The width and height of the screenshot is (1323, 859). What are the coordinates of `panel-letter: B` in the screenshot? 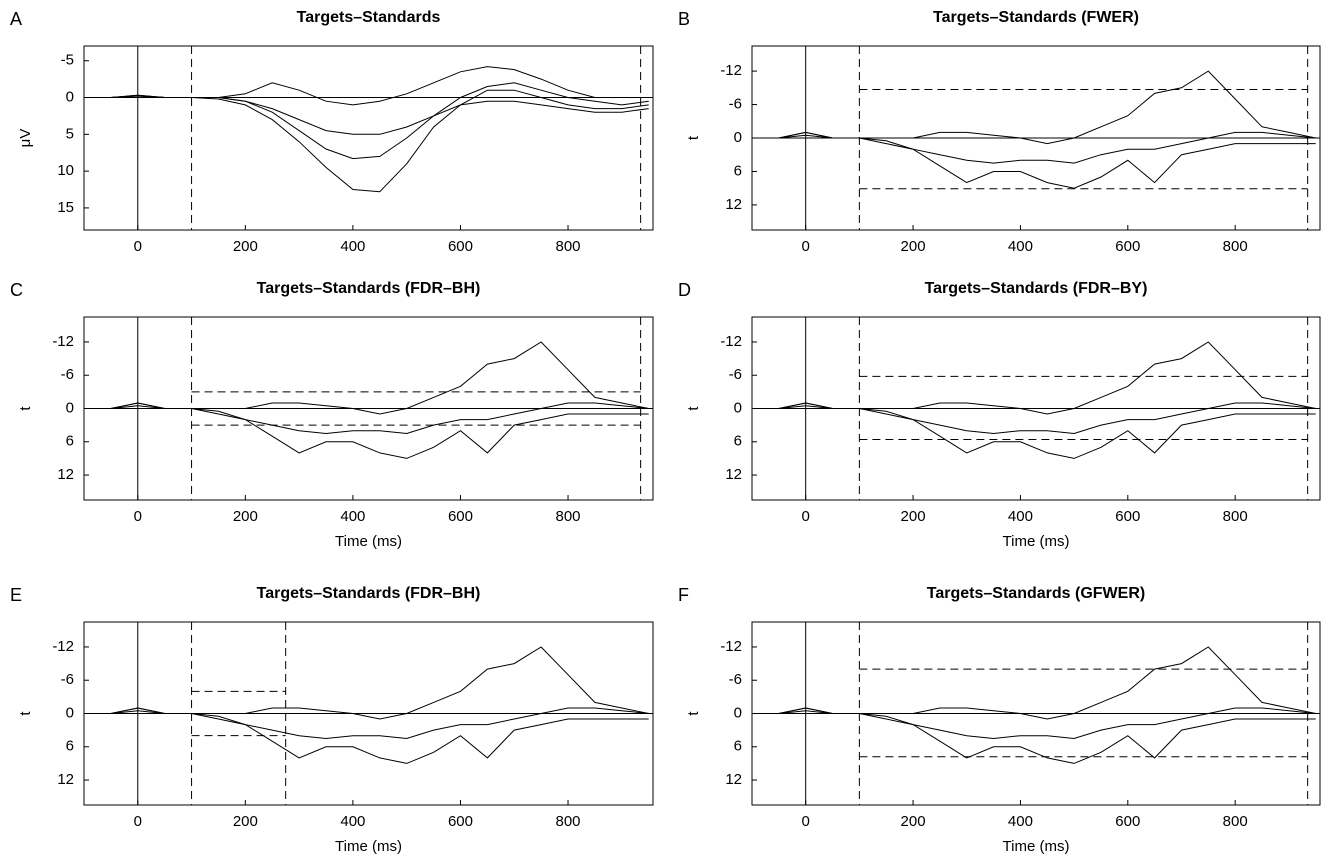 It's located at (684, 19).